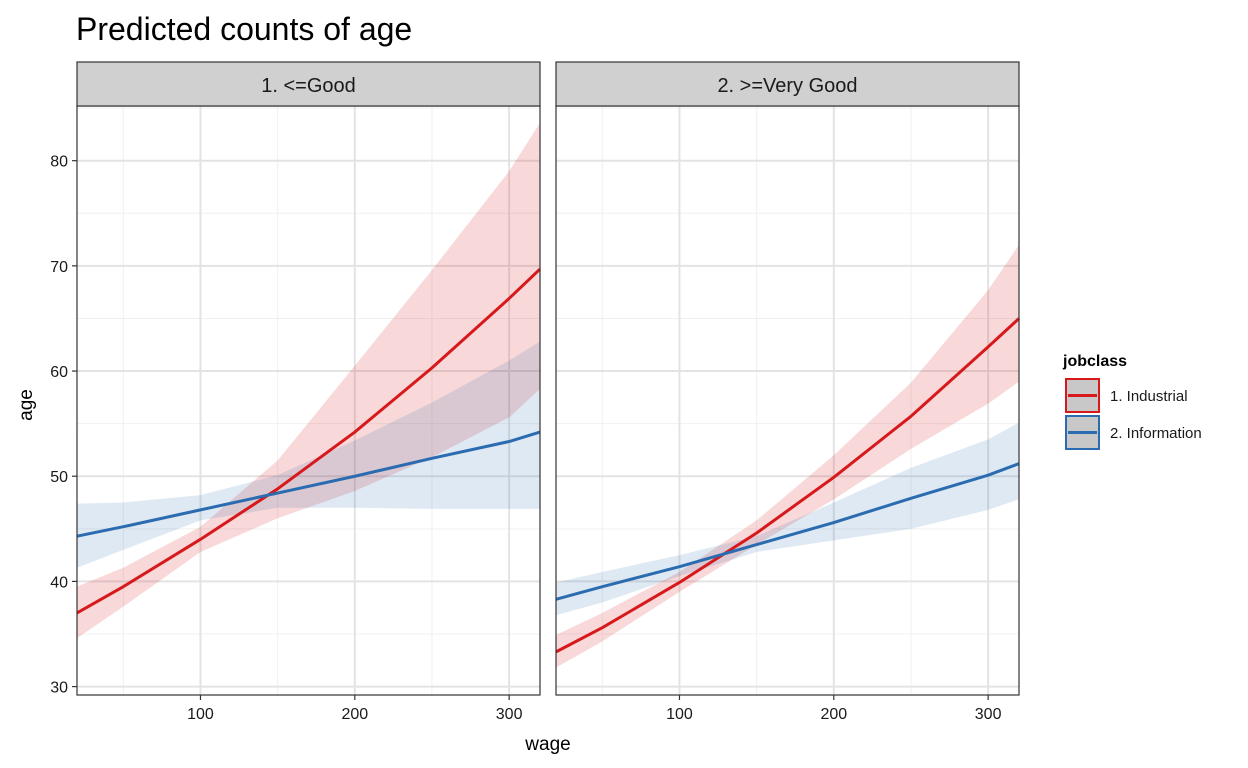  What do you see at coordinates (59, 688) in the screenshot?
I see `y-tick-label: 30` at bounding box center [59, 688].